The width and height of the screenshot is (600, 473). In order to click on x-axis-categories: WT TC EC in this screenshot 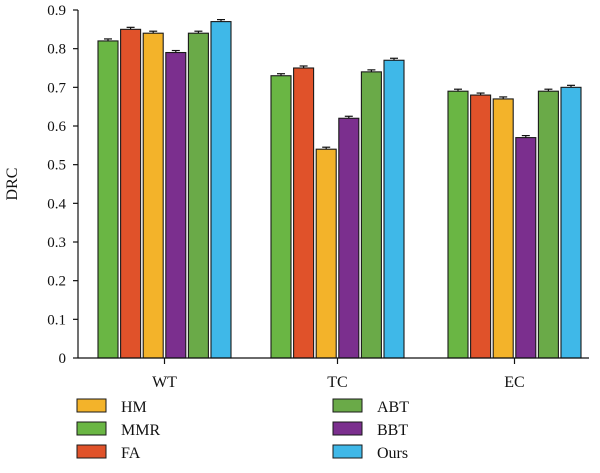, I will do `click(338, 374)`.